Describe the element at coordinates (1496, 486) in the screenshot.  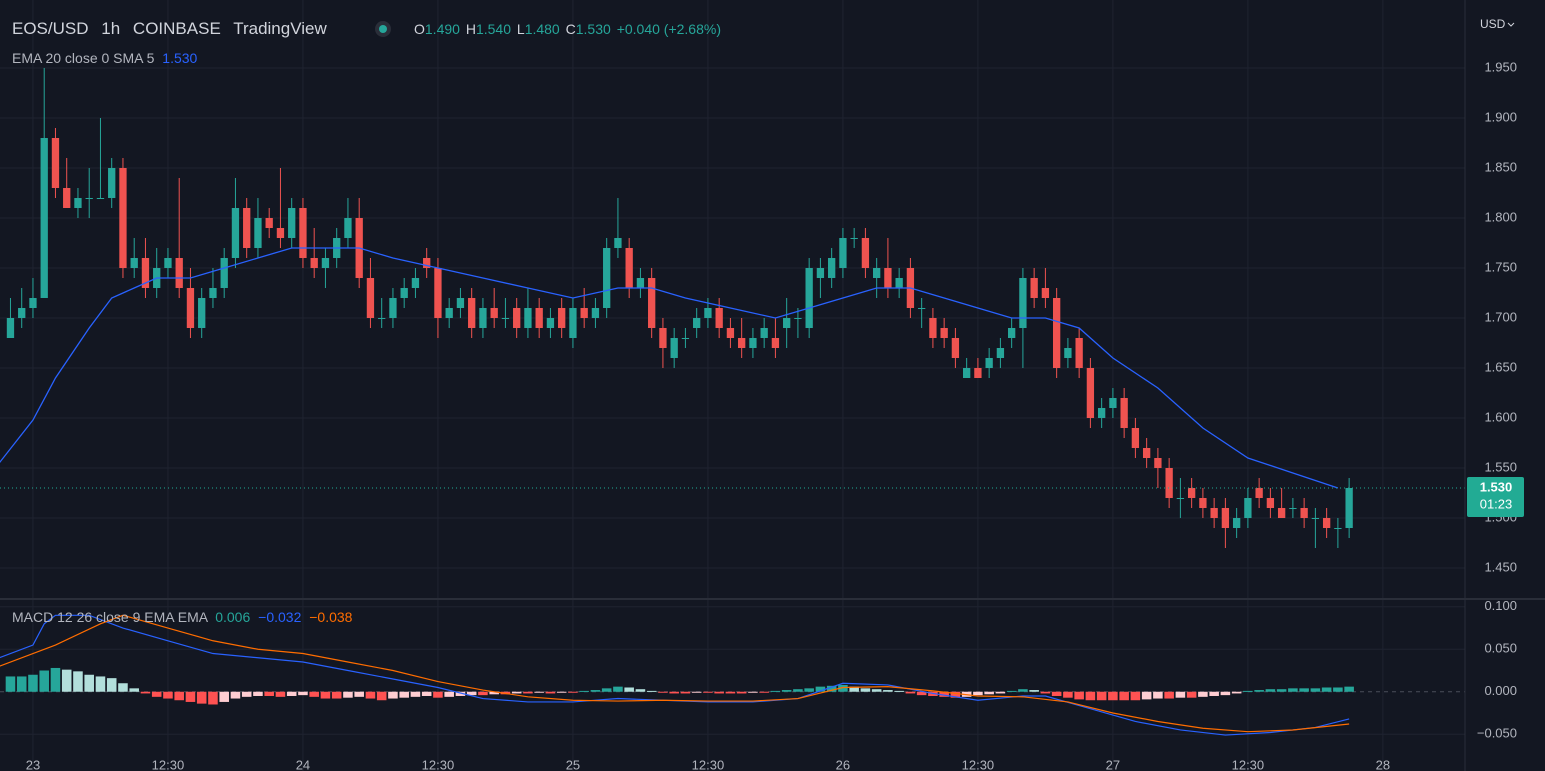
I see `last-price-label: 1.530` at that location.